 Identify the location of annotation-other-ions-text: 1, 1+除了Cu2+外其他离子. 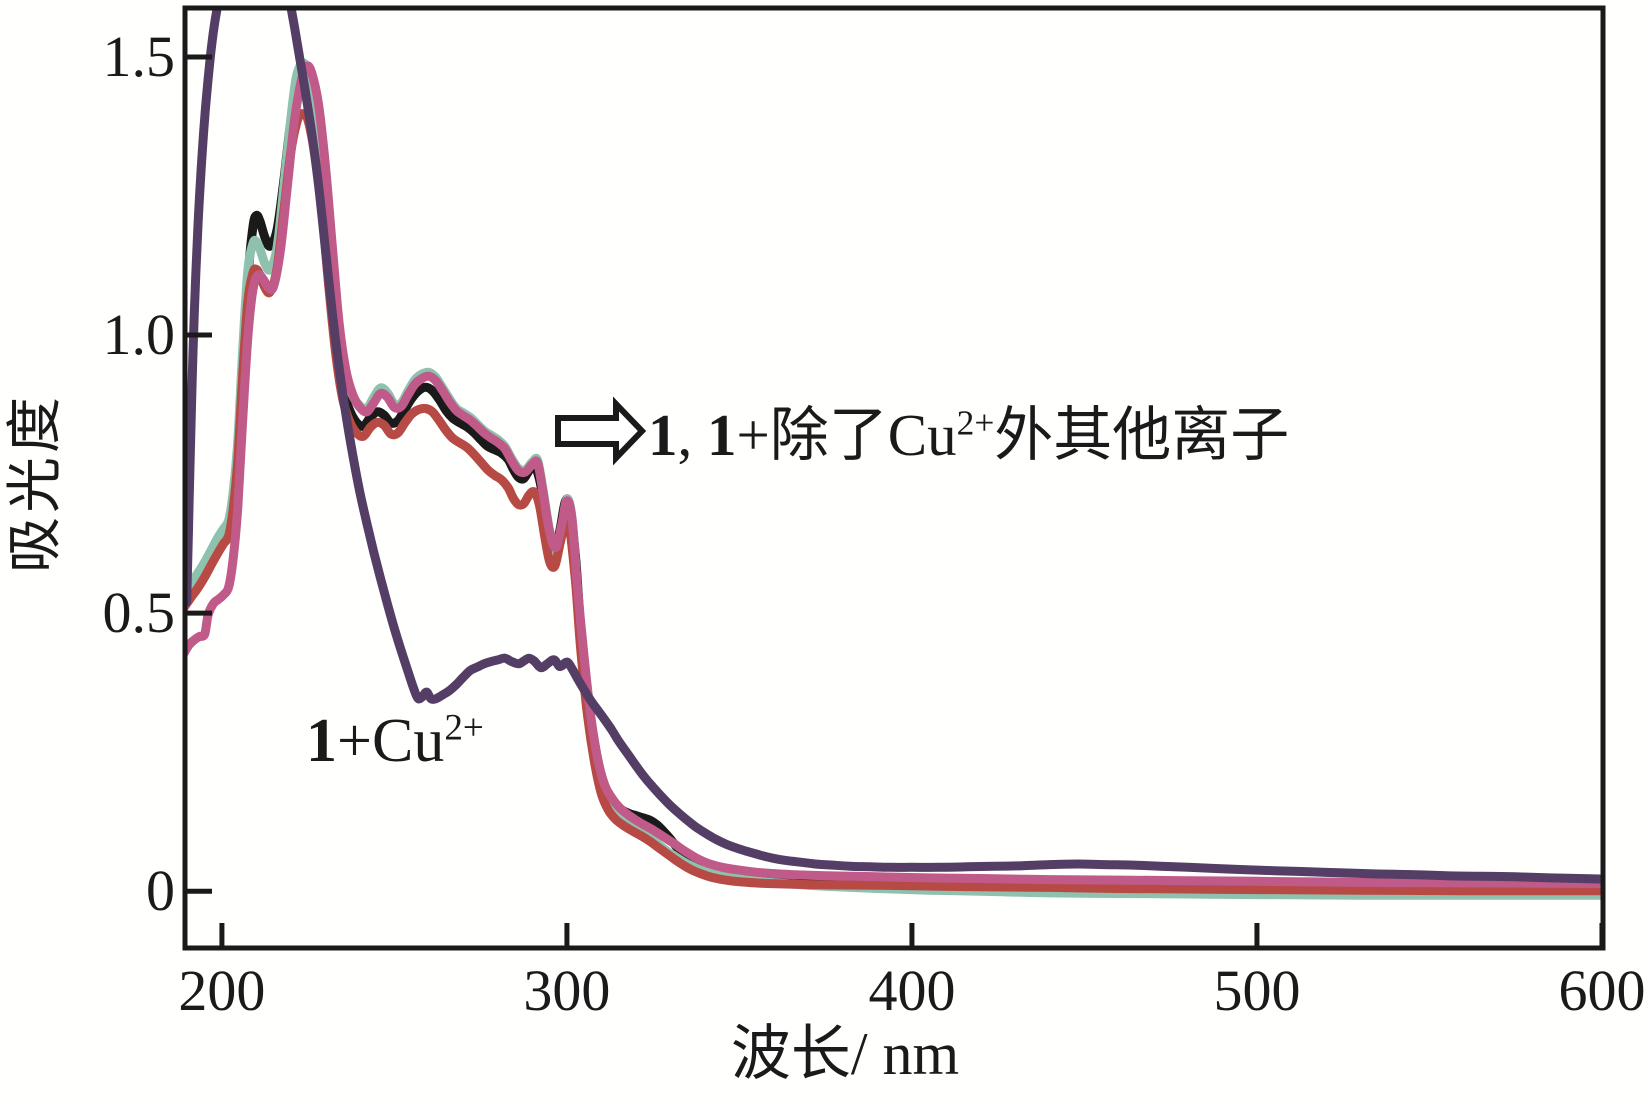
(968, 435).